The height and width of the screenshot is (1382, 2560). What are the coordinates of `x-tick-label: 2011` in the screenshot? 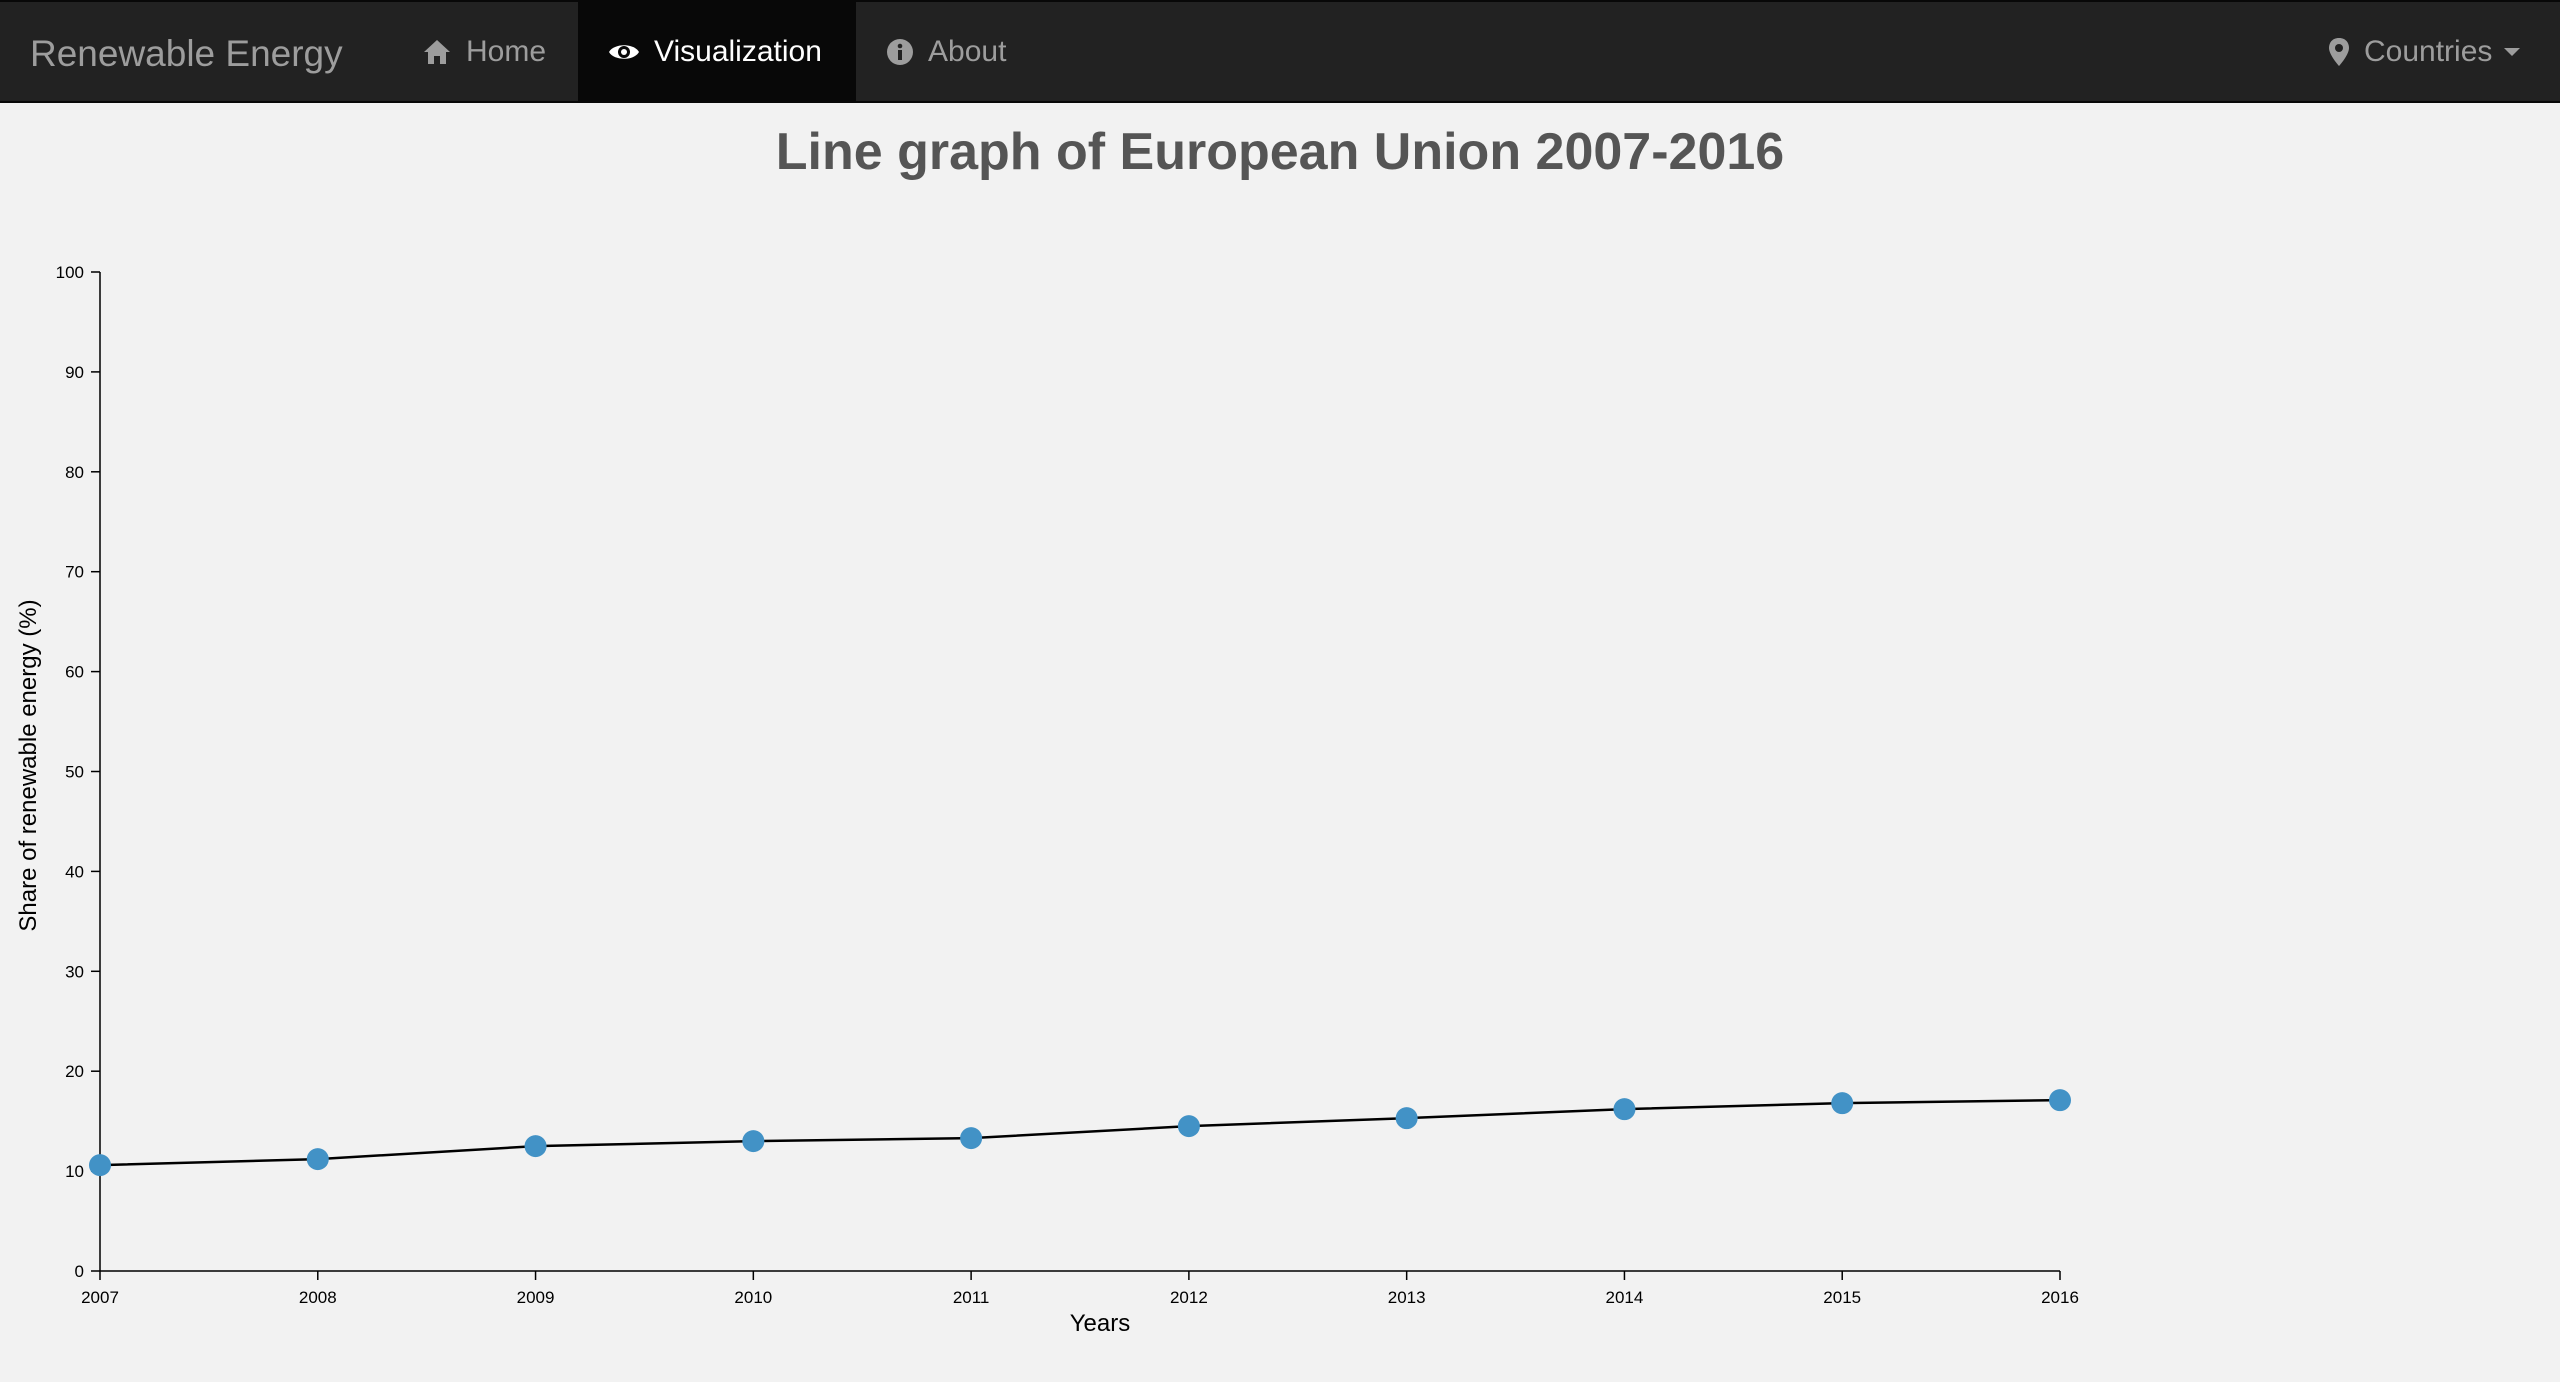 It's located at (971, 1297).